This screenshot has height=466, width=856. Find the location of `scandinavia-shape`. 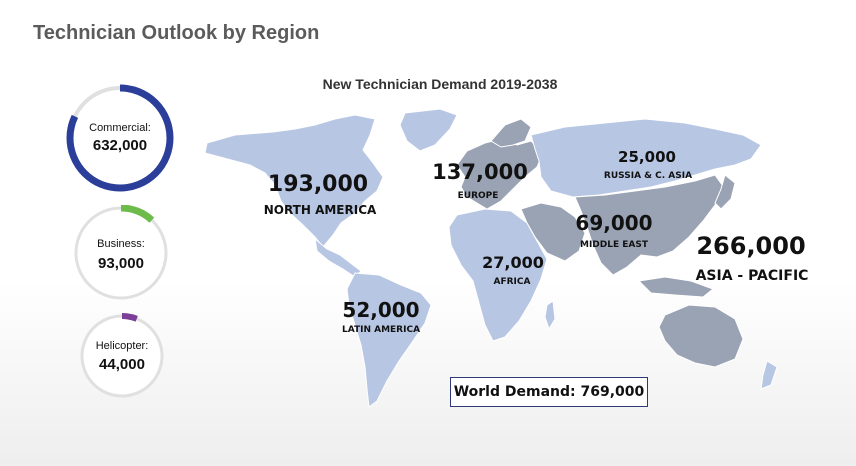

scandinavia-shape is located at coordinates (511, 133).